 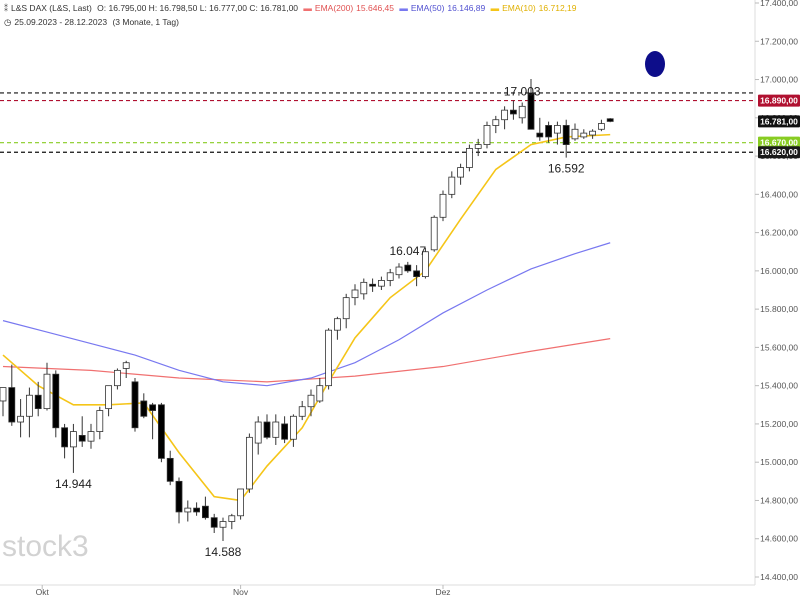 I want to click on ema50-legend-value: 16.146,89, so click(x=466, y=8).